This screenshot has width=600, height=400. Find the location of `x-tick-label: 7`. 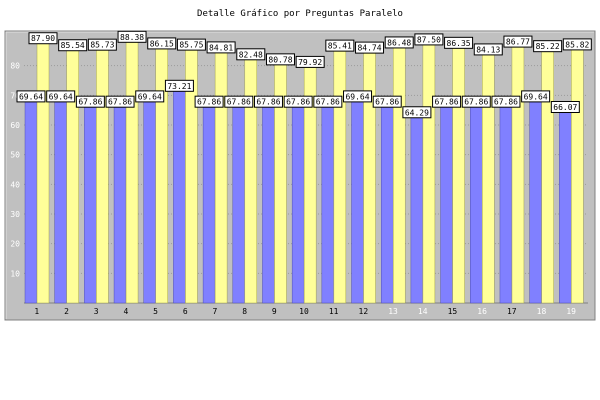

x-tick-label: 7 is located at coordinates (215, 311).